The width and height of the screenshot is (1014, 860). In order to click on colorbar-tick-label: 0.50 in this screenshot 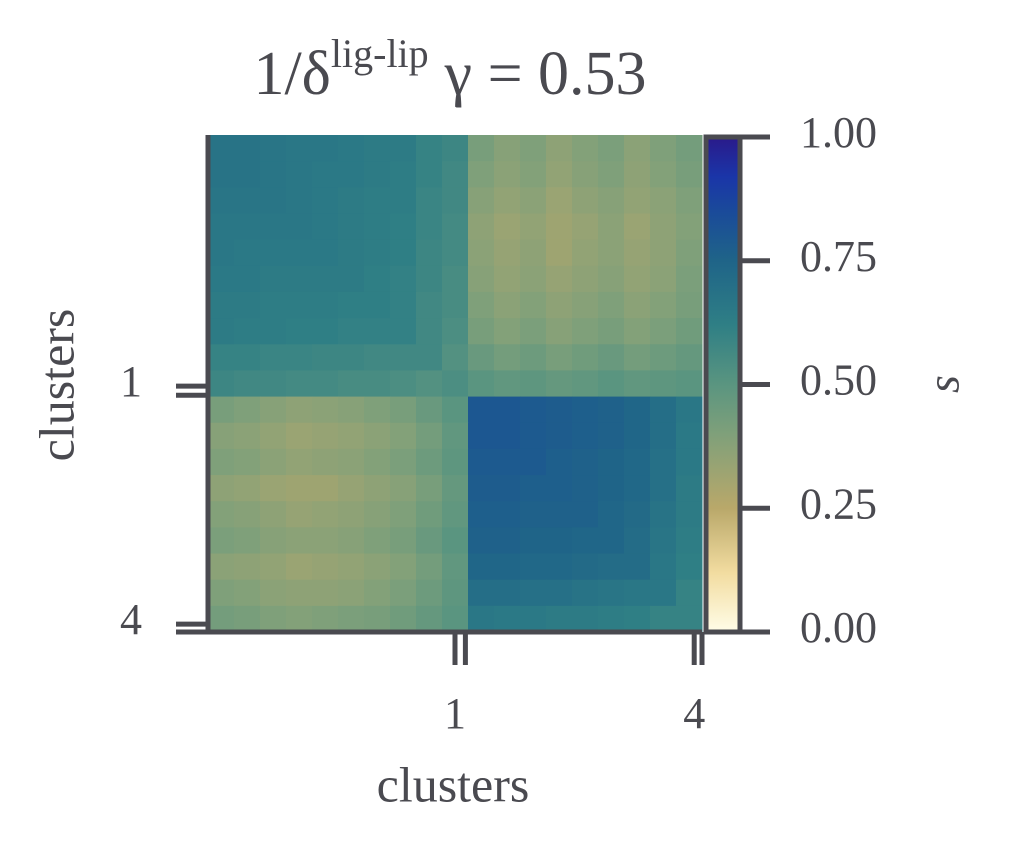, I will do `click(838, 380)`.